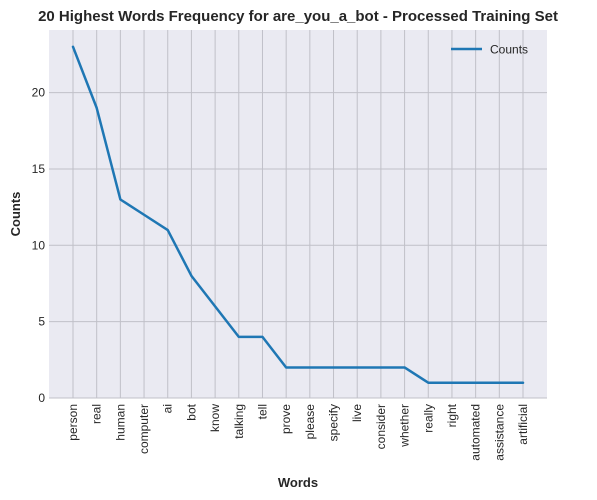  What do you see at coordinates (381, 426) in the screenshot?
I see `x-tick-label: consider` at bounding box center [381, 426].